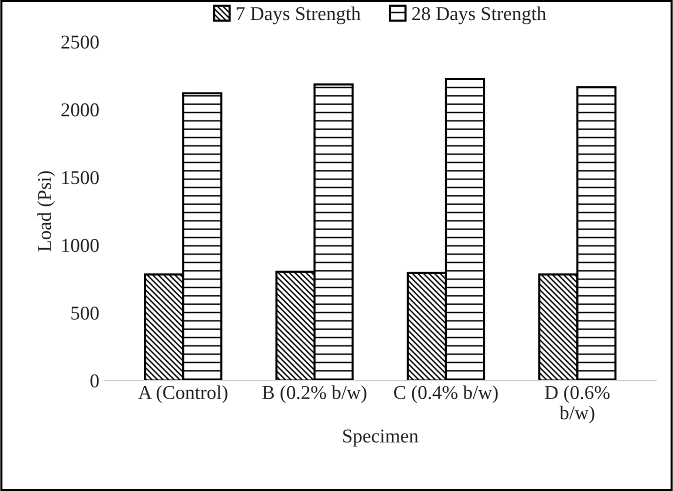 This screenshot has width=673, height=491. Describe the element at coordinates (80, 42) in the screenshot. I see `y-tick-label: 2500` at that location.